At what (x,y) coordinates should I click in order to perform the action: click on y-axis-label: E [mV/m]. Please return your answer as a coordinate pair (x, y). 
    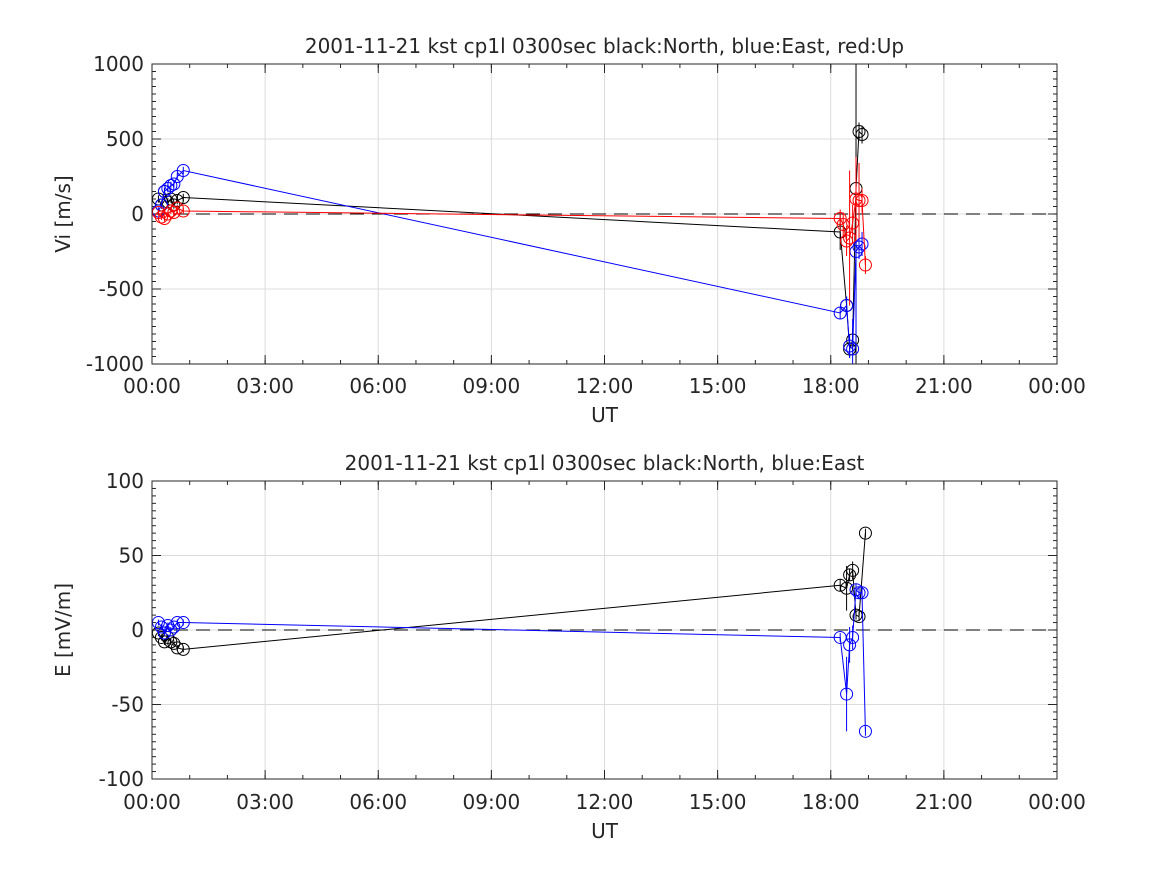
    Looking at the image, I should click on (63, 630).